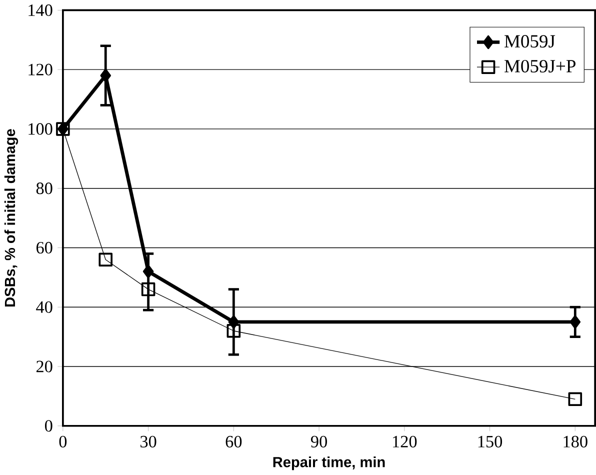  I want to click on y-tick-label: 120, so click(40, 70).